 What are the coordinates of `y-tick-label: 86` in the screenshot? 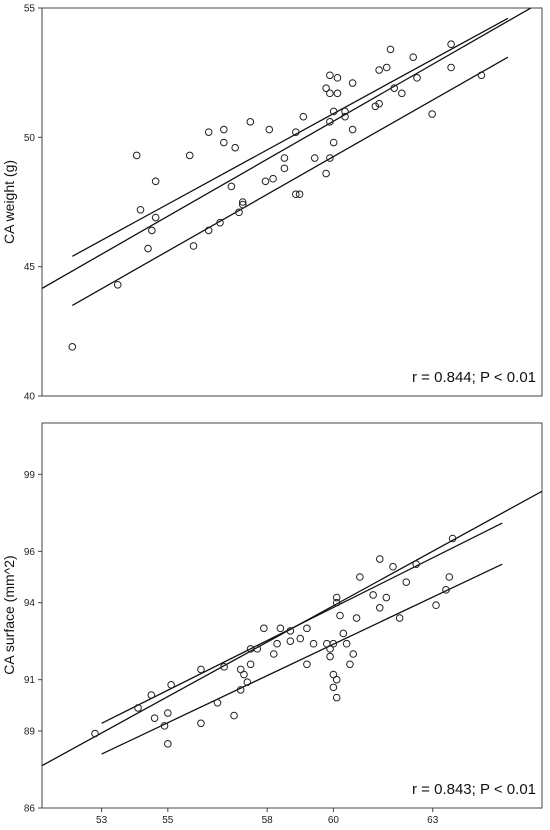 It's located at (30, 809).